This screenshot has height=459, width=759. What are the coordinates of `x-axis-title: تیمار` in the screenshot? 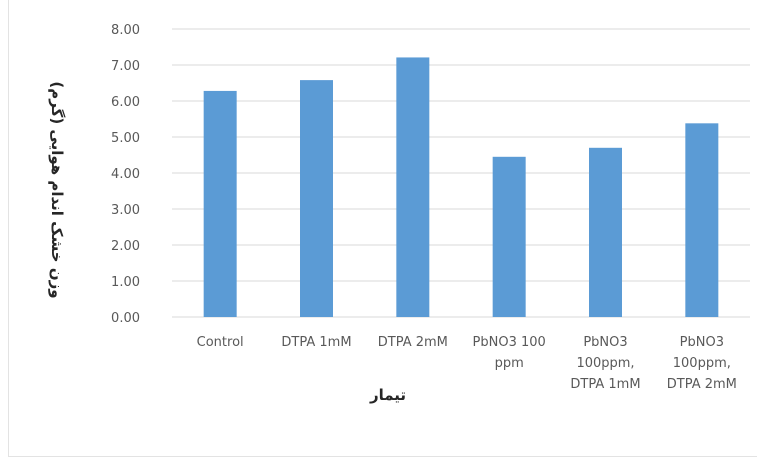 It's located at (387, 395).